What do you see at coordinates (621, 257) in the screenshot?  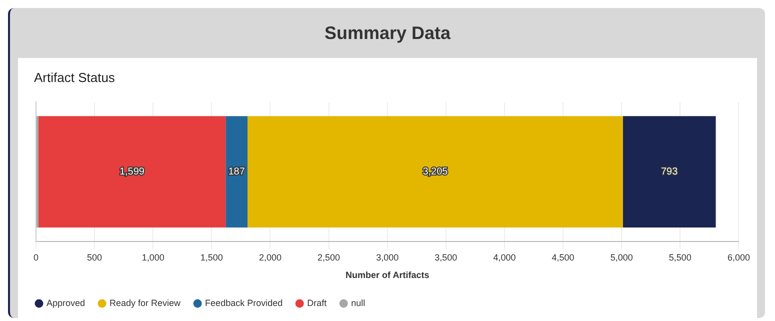 I see `x-tick-label: 5,000` at bounding box center [621, 257].